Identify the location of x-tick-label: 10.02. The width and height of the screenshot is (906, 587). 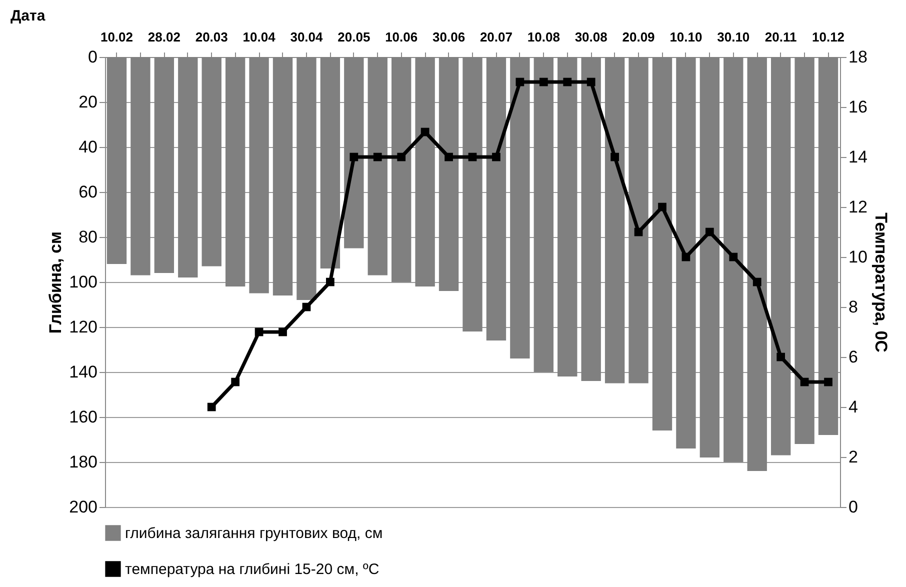
(117, 37).